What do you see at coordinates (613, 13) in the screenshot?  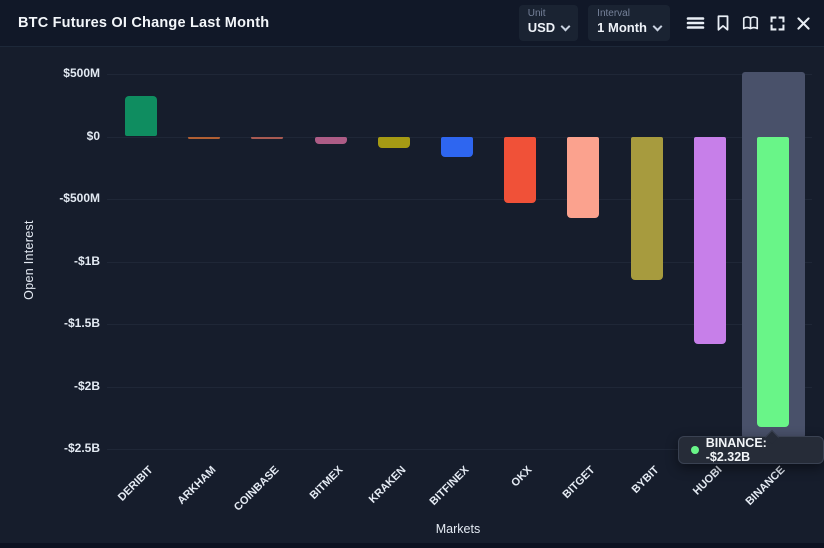 I see `interval-dropdown-label: Interval` at bounding box center [613, 13].